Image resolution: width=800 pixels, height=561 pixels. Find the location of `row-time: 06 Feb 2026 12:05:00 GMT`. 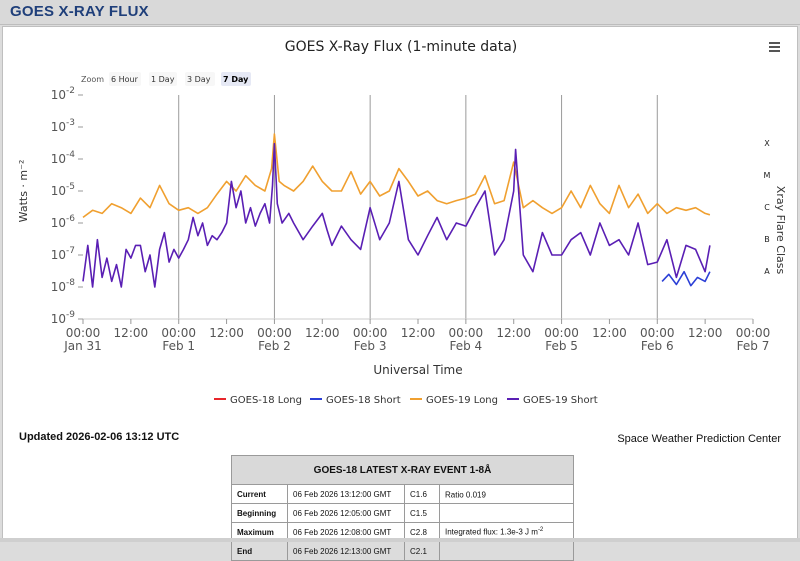

row-time: 06 Feb 2026 12:05:00 GMT is located at coordinates (346, 513).